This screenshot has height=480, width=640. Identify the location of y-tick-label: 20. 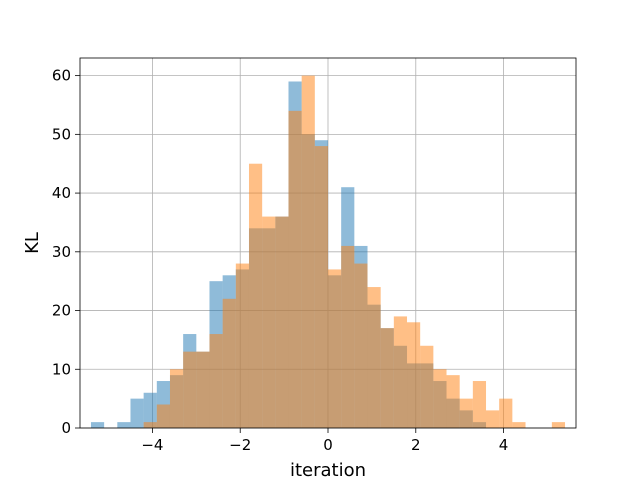
(61, 311).